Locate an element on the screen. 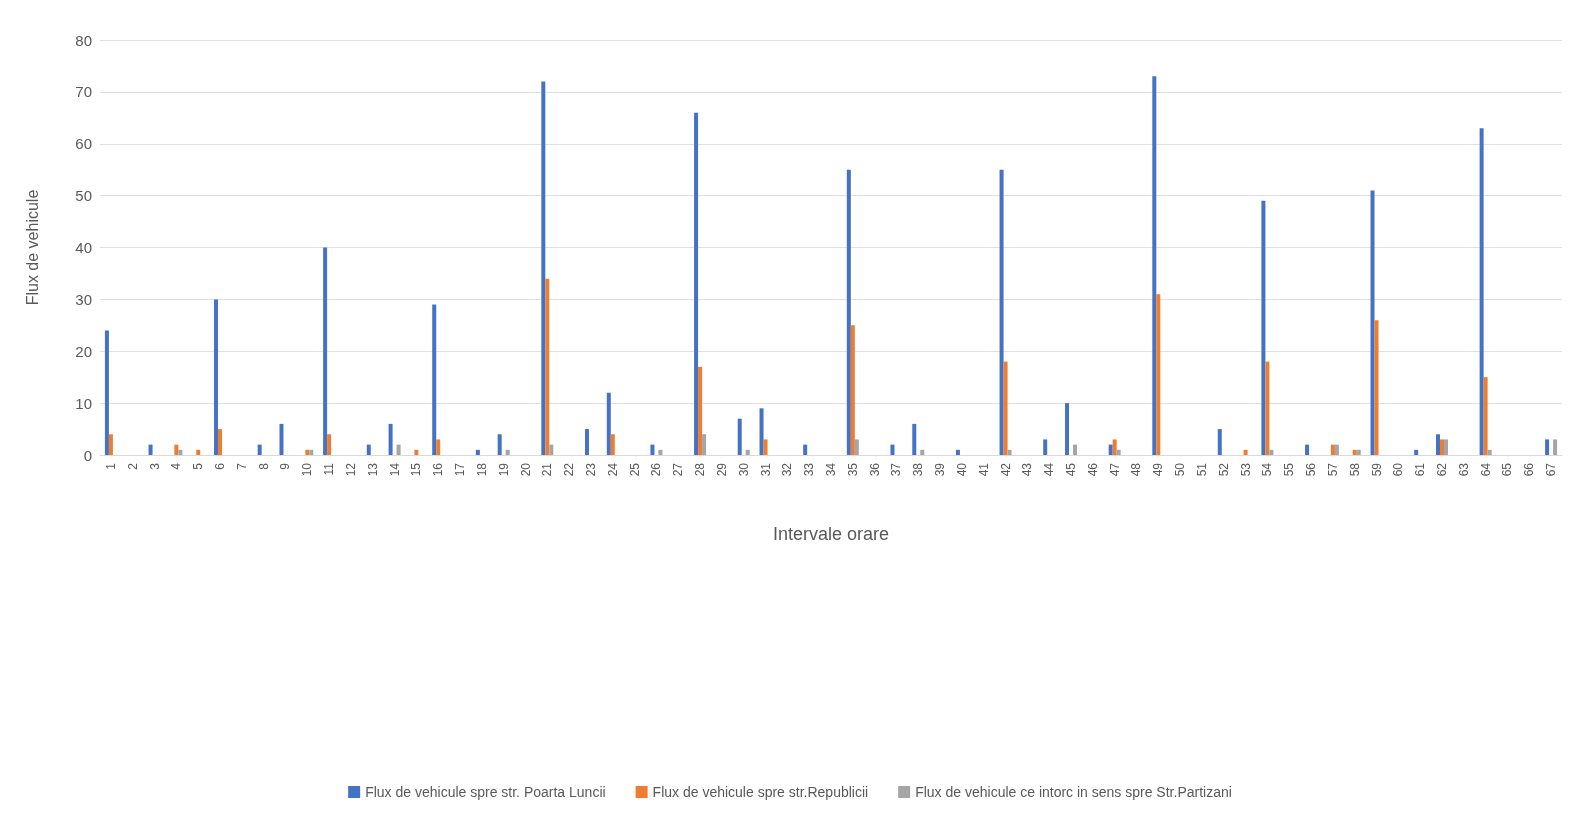 This screenshot has height=829, width=1580. x-tick-label: 30 is located at coordinates (743, 469).